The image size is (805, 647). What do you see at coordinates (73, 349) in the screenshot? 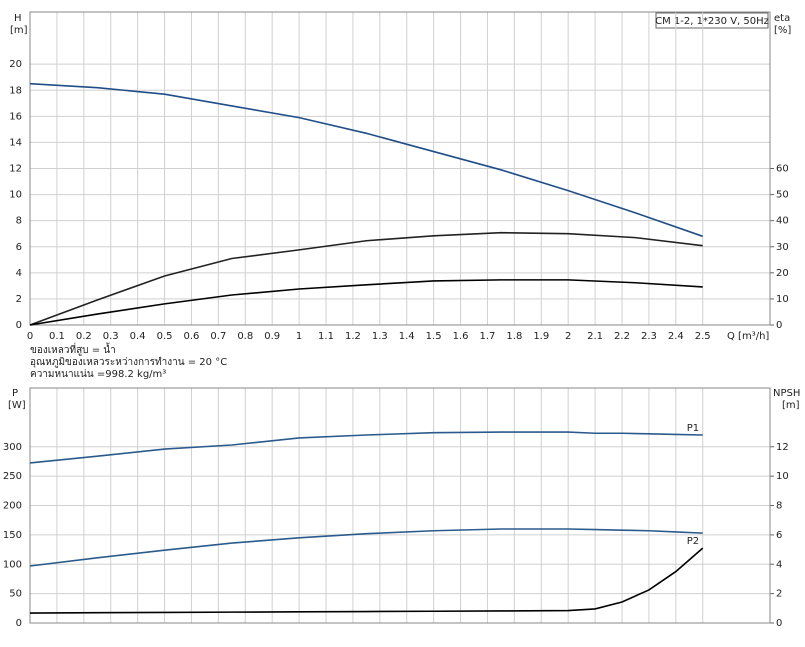
I see `note: ของเหลวที่สูบ = น้ำ` at bounding box center [73, 349].